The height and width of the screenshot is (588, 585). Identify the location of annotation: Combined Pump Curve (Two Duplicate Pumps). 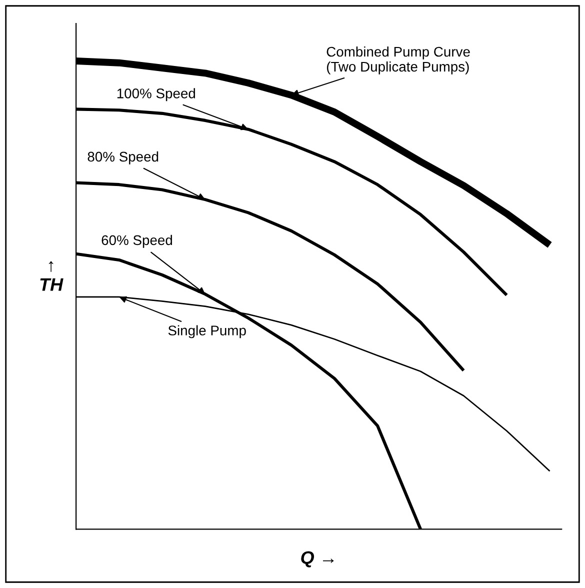
(398, 60).